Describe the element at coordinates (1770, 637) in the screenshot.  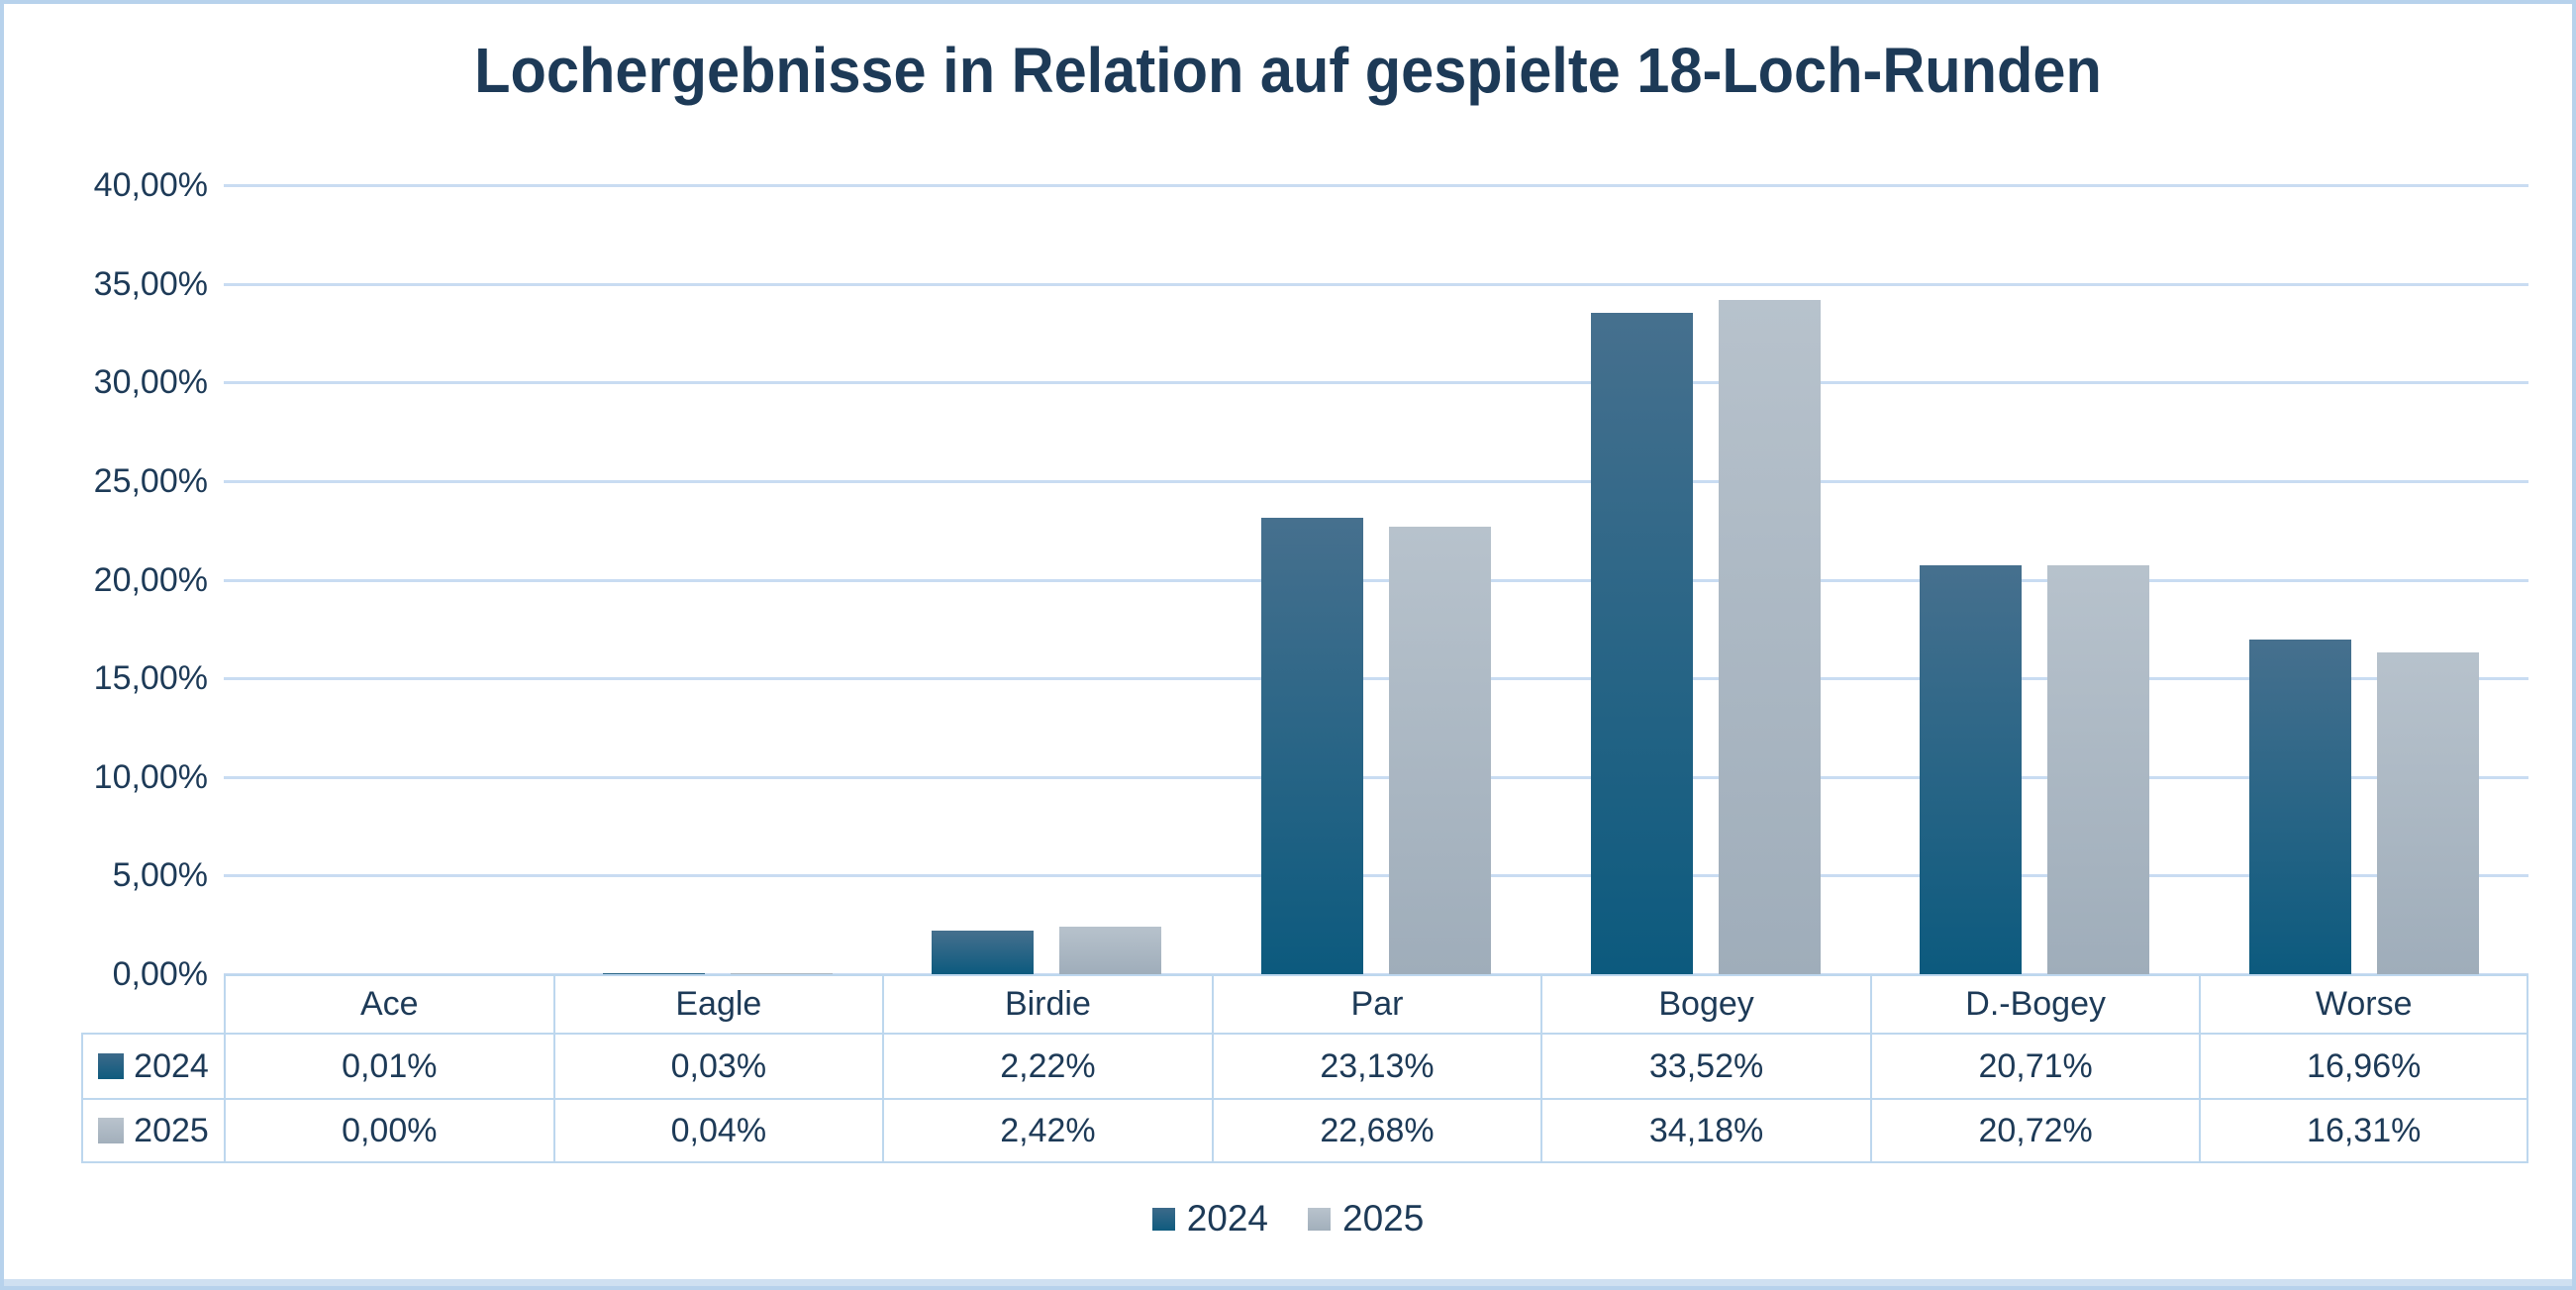
I see `bar-2025-bogey` at that location.